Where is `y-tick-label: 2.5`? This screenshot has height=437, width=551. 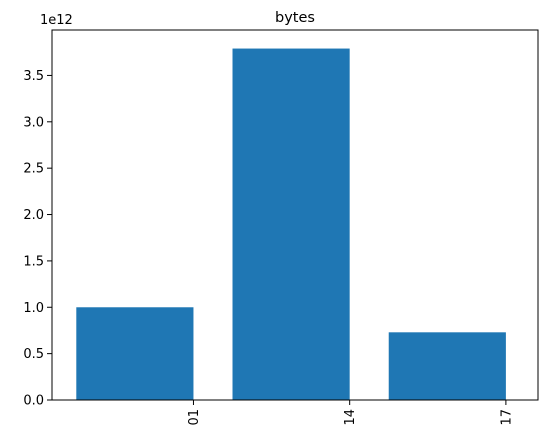
y-tick-label: 2.5 is located at coordinates (33, 169).